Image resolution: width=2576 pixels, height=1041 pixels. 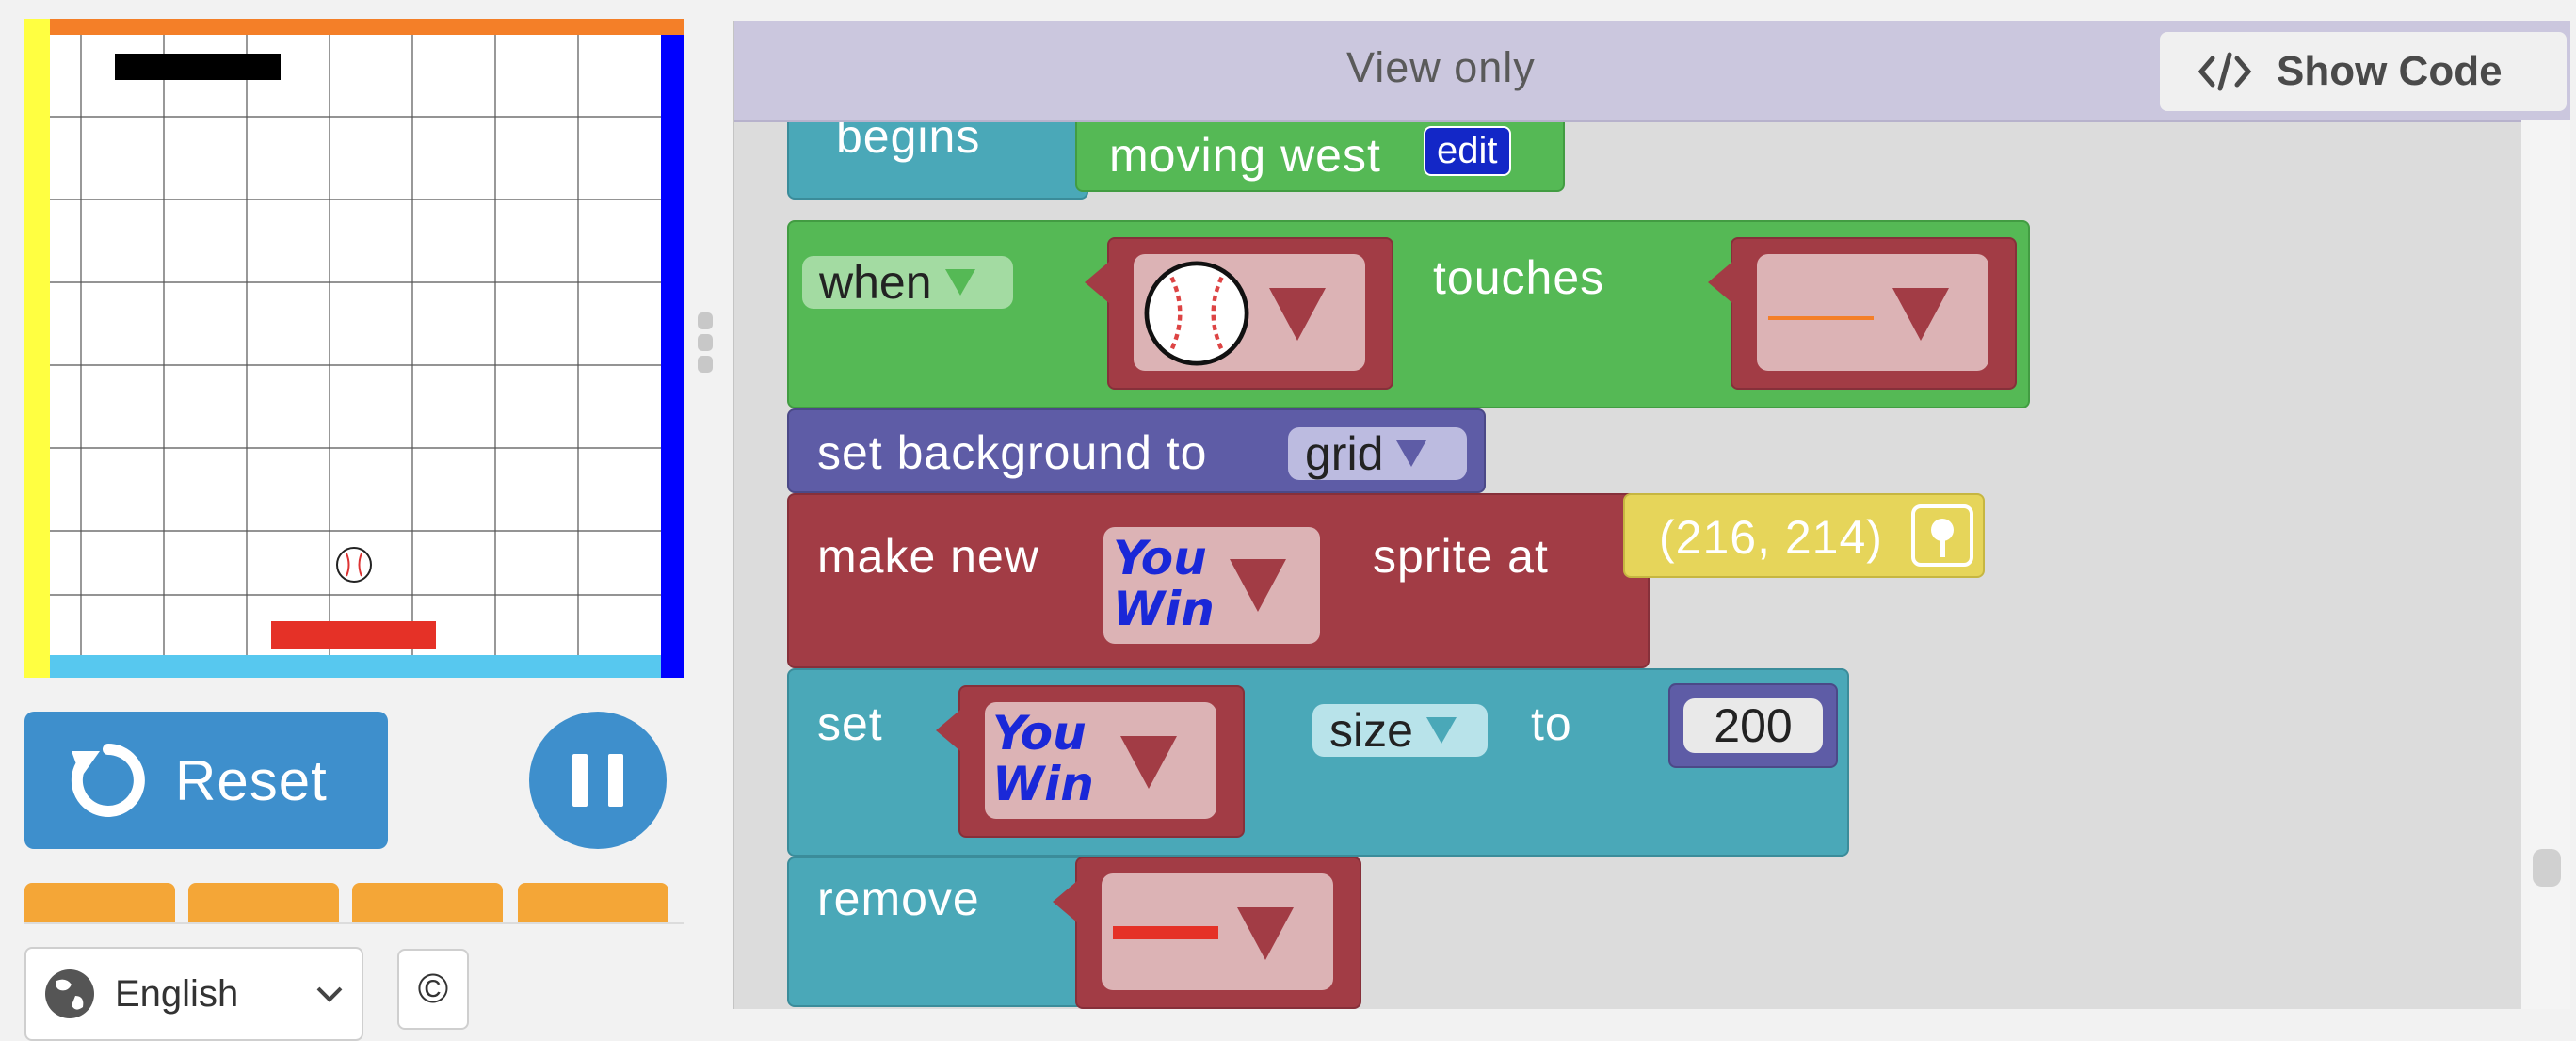 I want to click on sprite-picker-orange-line, so click(x=1862, y=313).